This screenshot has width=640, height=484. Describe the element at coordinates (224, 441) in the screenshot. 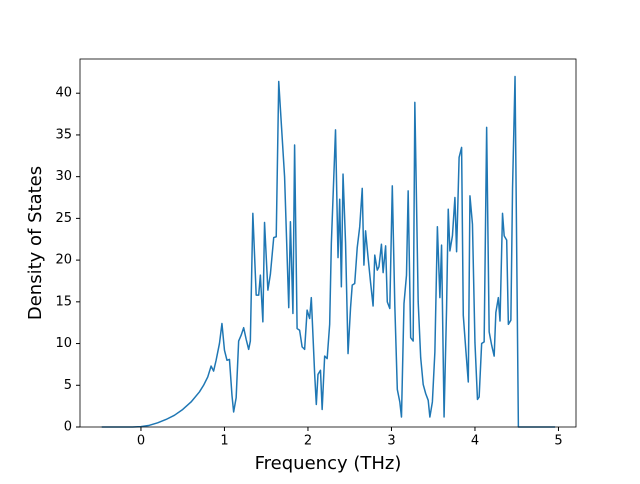

I see `x-tick-label: 1` at that location.